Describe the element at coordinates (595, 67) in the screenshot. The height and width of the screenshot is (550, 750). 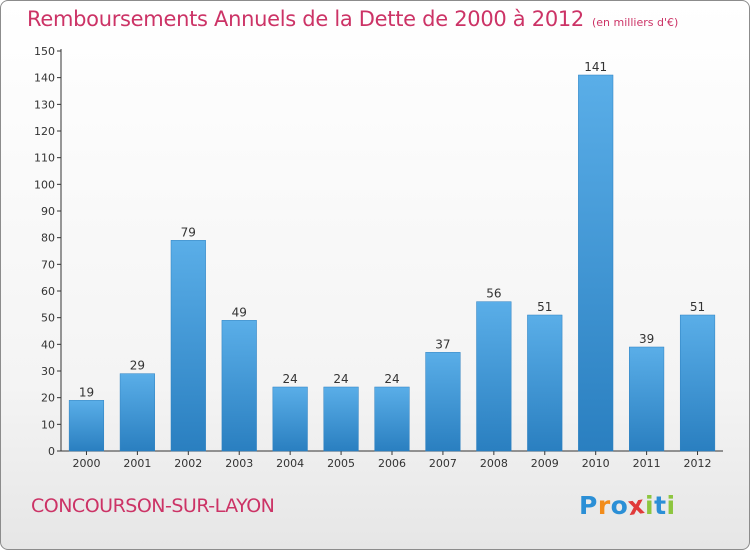
I see `data-label-2010: 141` at that location.